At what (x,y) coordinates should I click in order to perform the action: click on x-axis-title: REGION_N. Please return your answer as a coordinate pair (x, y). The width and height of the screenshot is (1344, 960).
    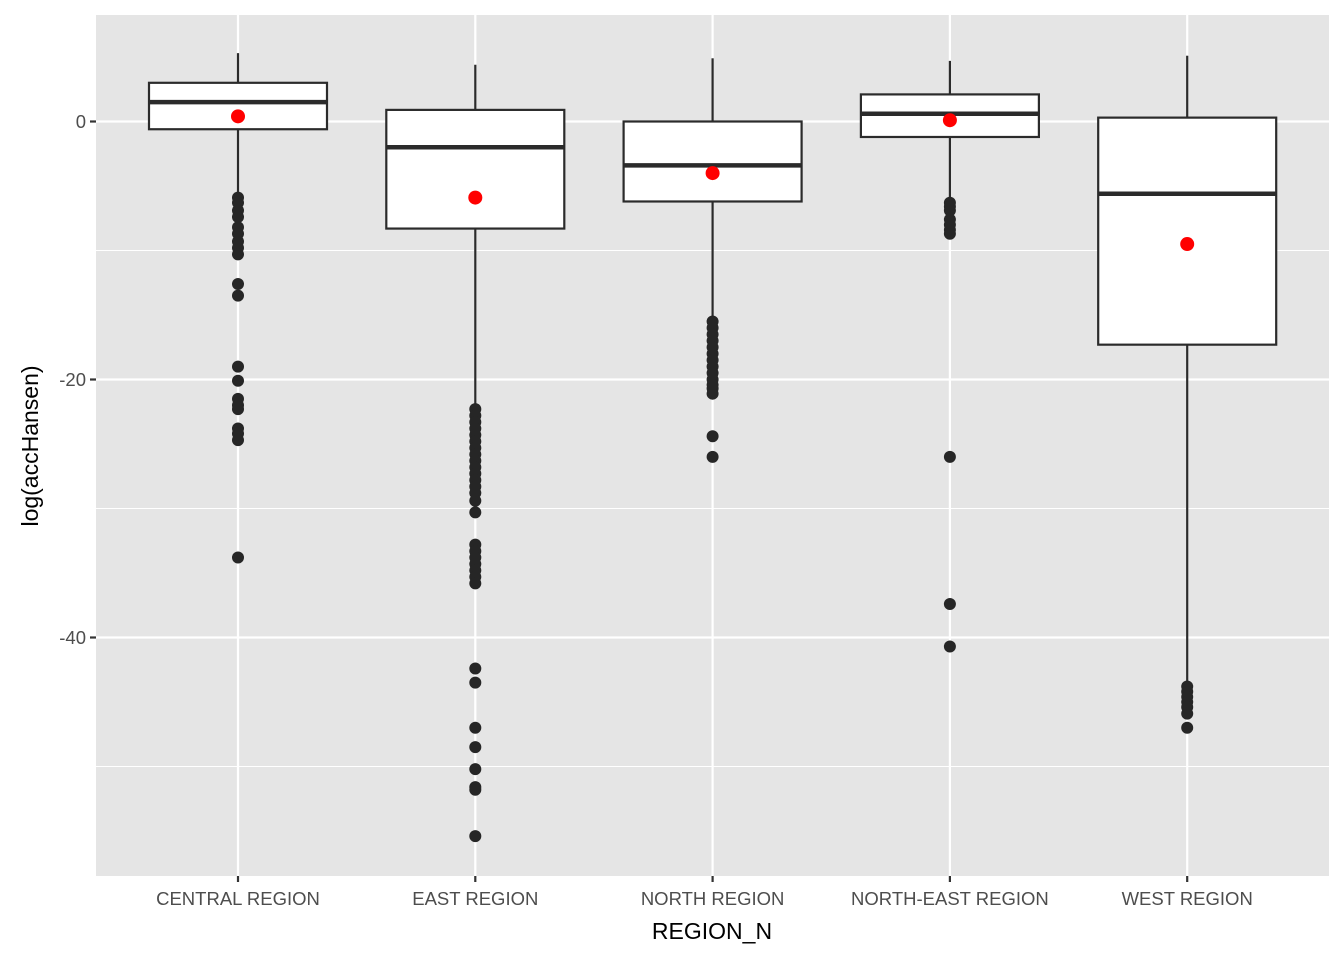
    Looking at the image, I should click on (712, 931).